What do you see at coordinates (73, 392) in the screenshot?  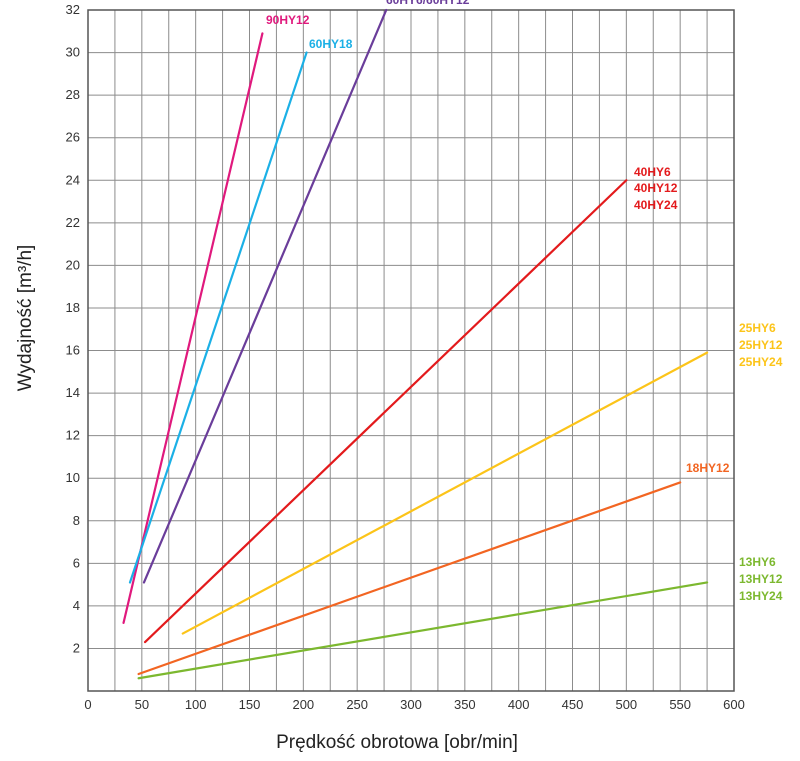 I see `y-tick-label: 14` at bounding box center [73, 392].